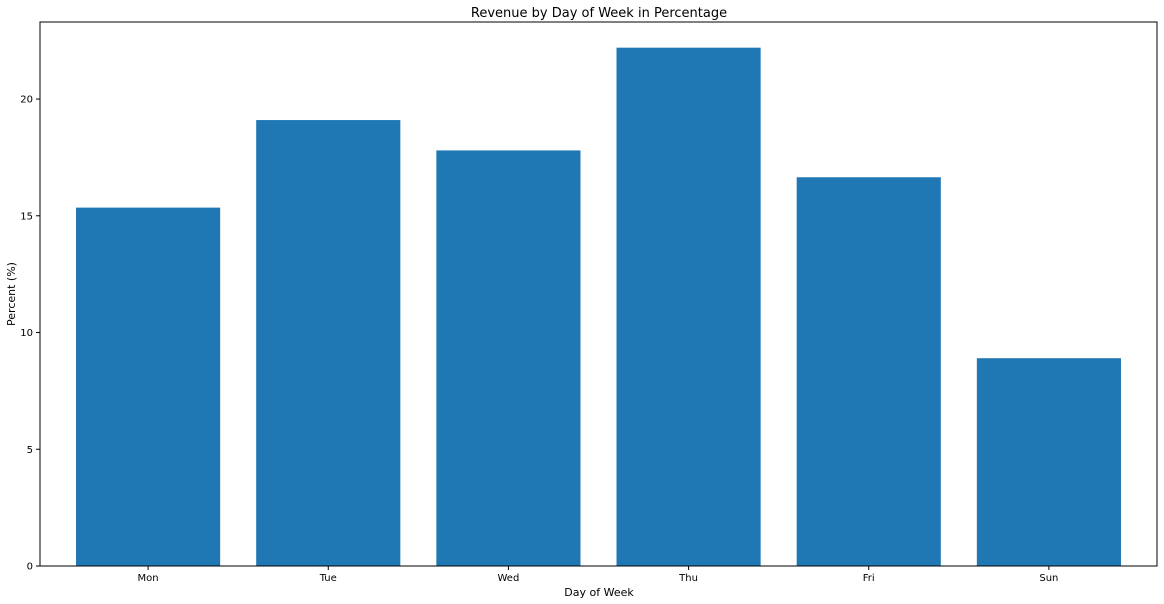  I want to click on y-axis-ticks: 0 5 10 15 20, so click(30, 334).